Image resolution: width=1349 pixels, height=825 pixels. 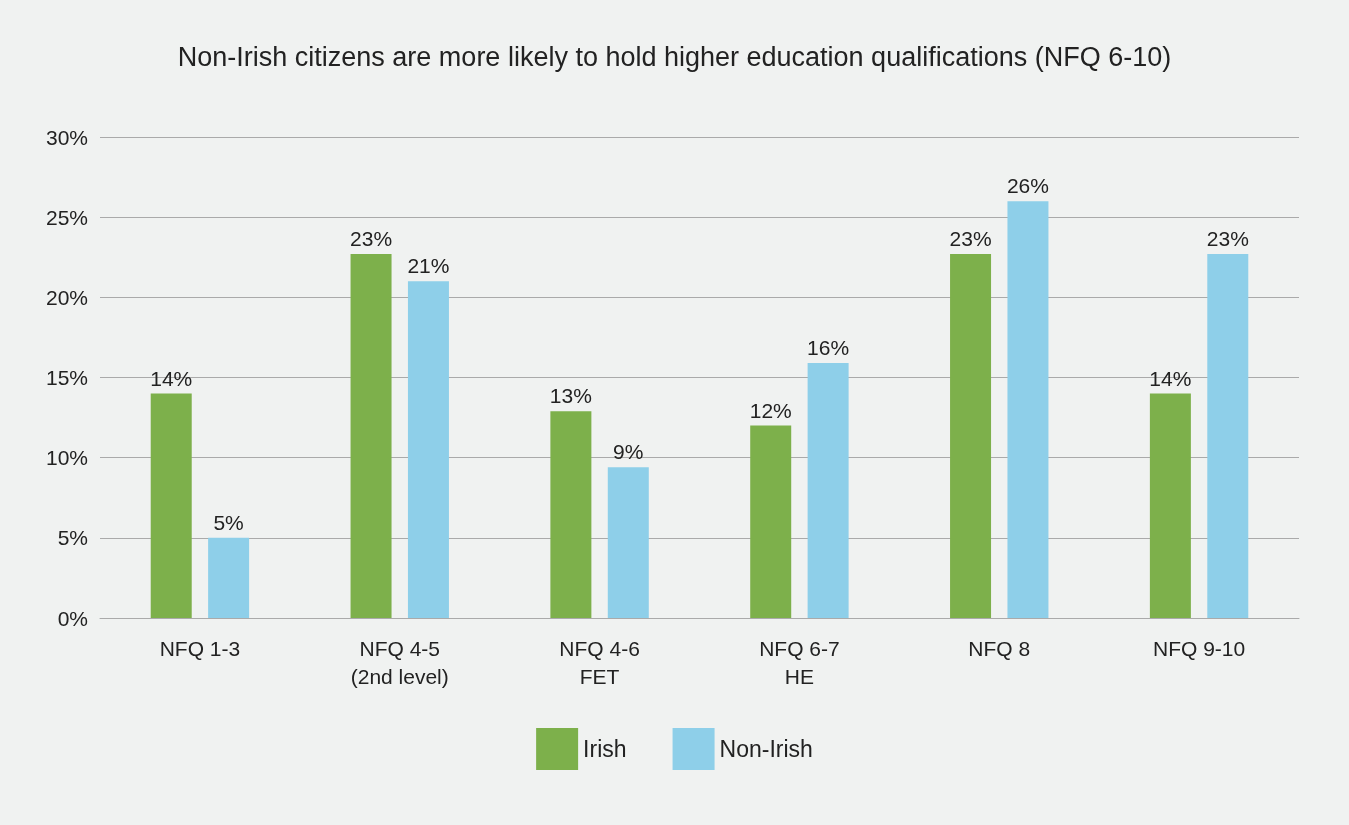 I want to click on data-label: 12%, so click(x=770, y=410).